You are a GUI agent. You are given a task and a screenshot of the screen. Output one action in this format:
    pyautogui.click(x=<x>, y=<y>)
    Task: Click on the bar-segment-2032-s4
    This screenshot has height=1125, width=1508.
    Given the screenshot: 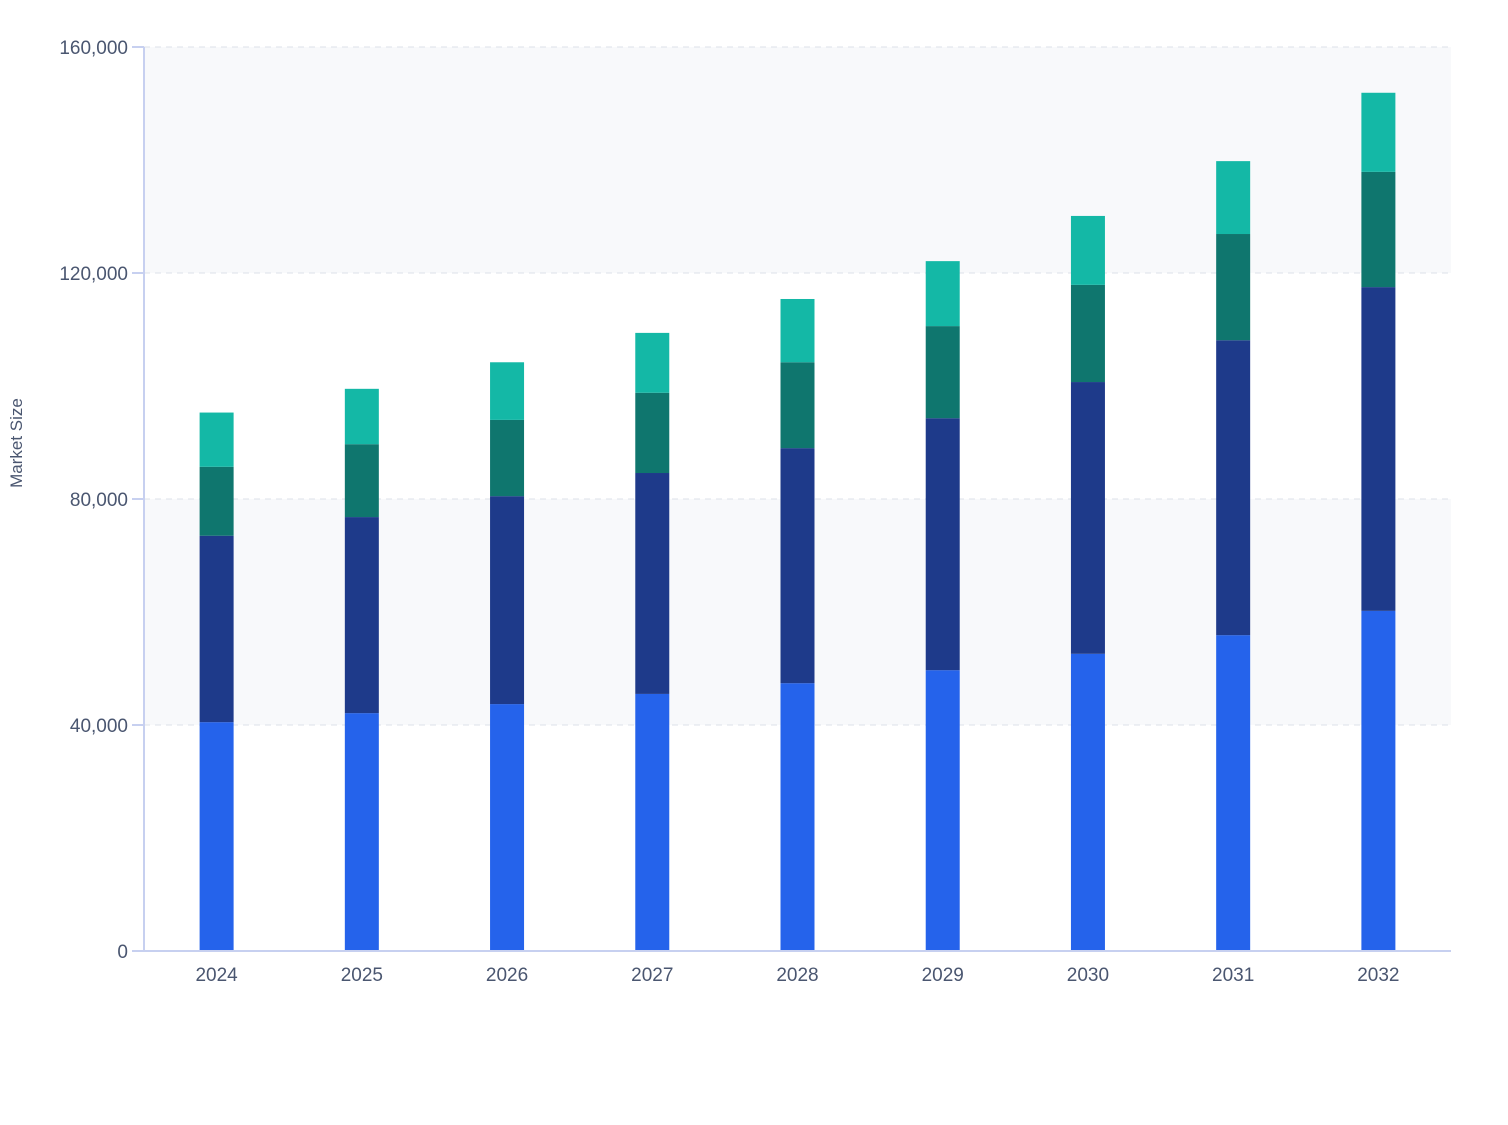 What is the action you would take?
    pyautogui.click(x=1378, y=132)
    